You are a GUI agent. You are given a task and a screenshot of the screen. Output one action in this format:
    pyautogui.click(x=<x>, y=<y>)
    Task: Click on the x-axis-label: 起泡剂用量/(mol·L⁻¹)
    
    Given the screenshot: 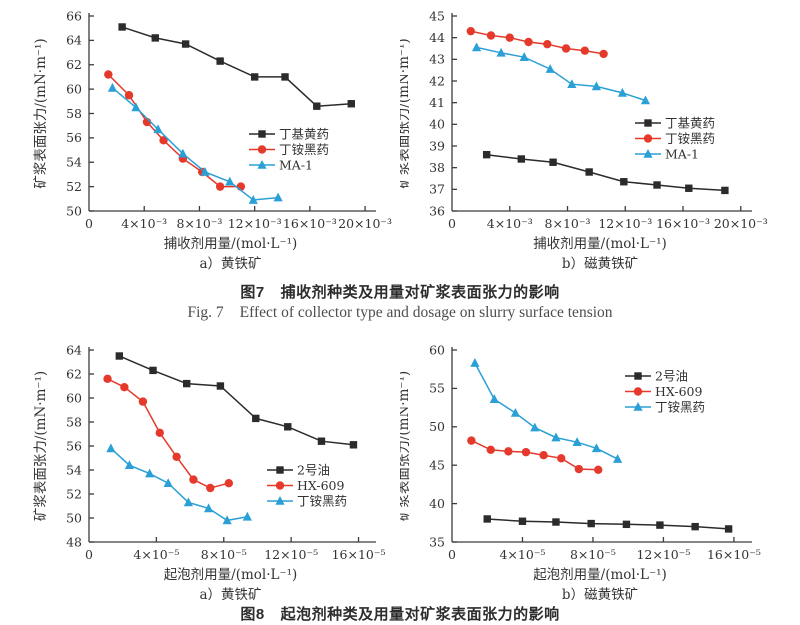 What is the action you would take?
    pyautogui.click(x=231, y=575)
    